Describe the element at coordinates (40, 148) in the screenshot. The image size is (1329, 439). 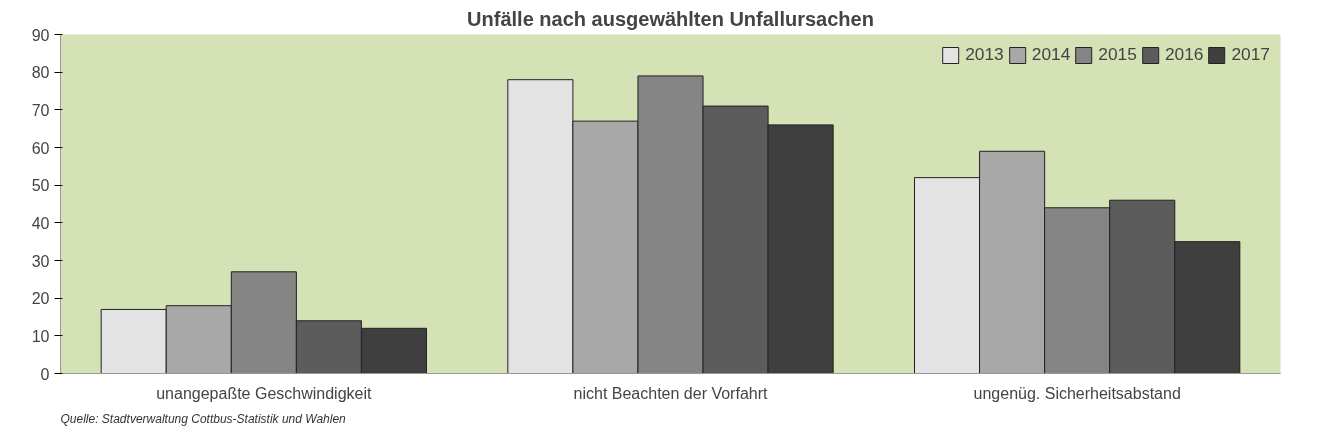
I see `y-tick-label: 60` at that location.